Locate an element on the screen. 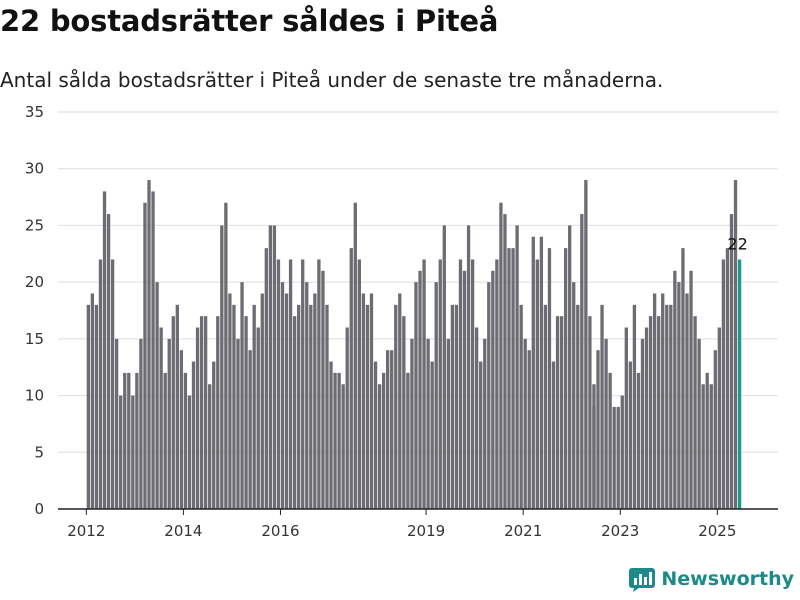 This screenshot has width=800, height=600. data-labels: 22 is located at coordinates (737, 243).